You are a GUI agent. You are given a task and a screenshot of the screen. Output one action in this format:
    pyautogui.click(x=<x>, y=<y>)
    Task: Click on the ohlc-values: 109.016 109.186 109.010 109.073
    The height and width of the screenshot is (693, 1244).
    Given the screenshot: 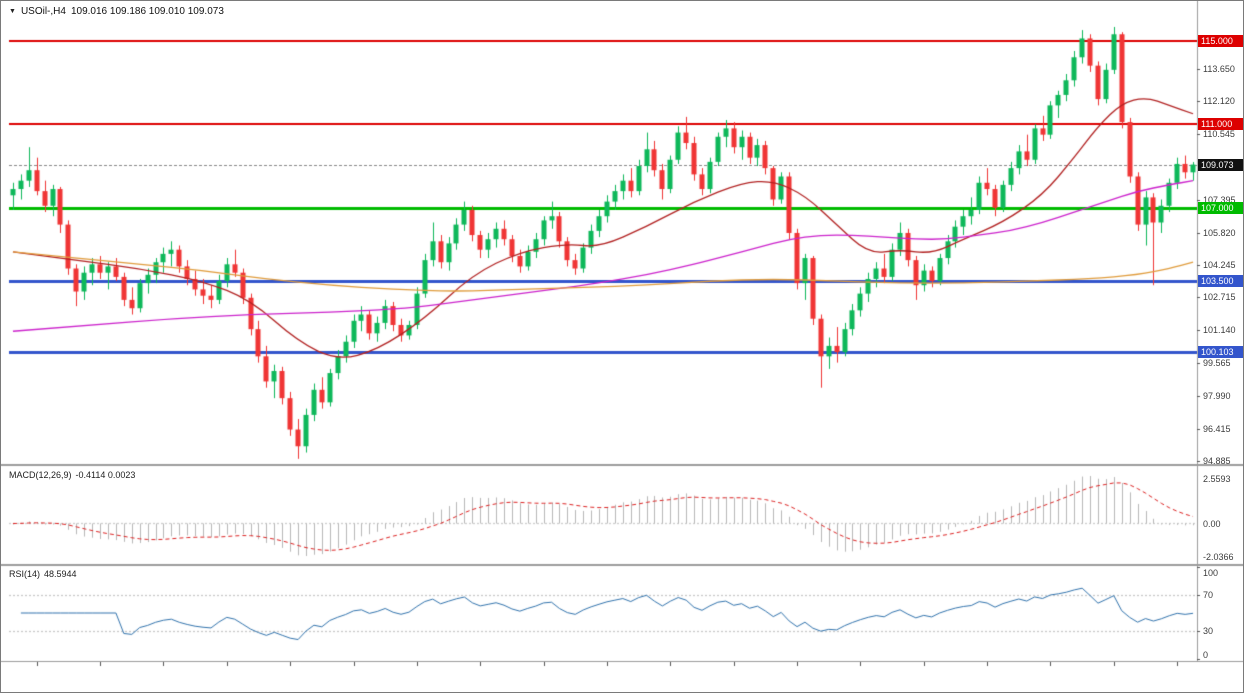 What is the action you would take?
    pyautogui.click(x=147, y=11)
    